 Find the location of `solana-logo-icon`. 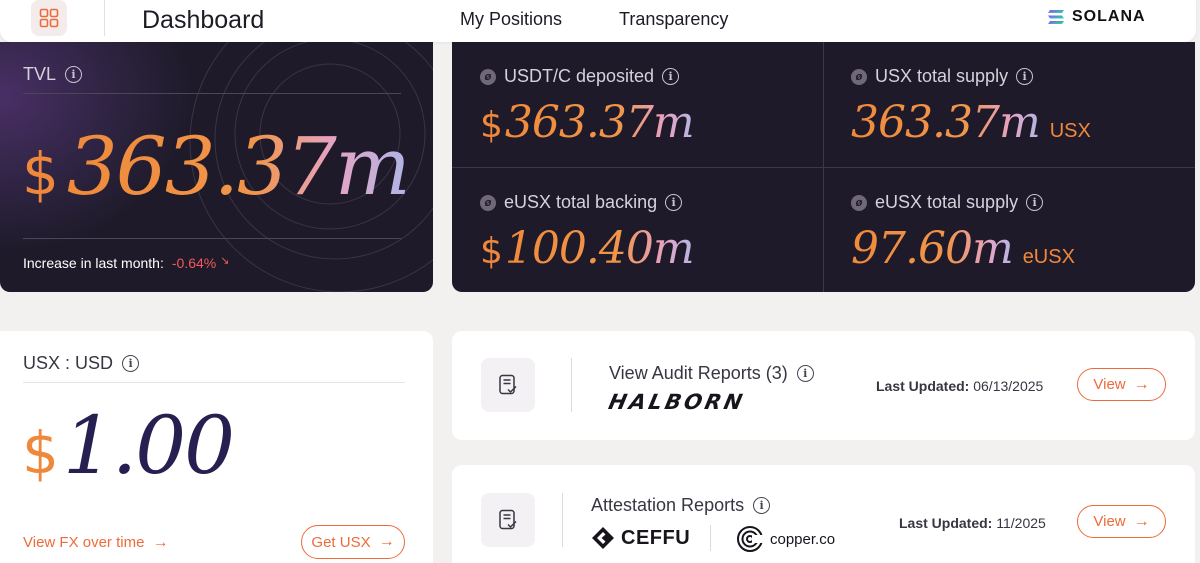

solana-logo-icon is located at coordinates (1056, 17).